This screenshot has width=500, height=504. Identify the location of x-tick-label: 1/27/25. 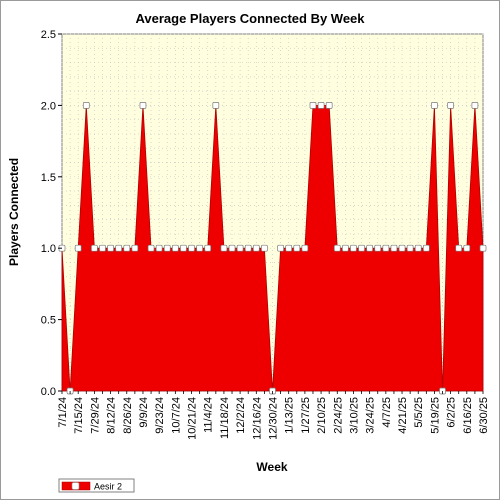
(306, 415).